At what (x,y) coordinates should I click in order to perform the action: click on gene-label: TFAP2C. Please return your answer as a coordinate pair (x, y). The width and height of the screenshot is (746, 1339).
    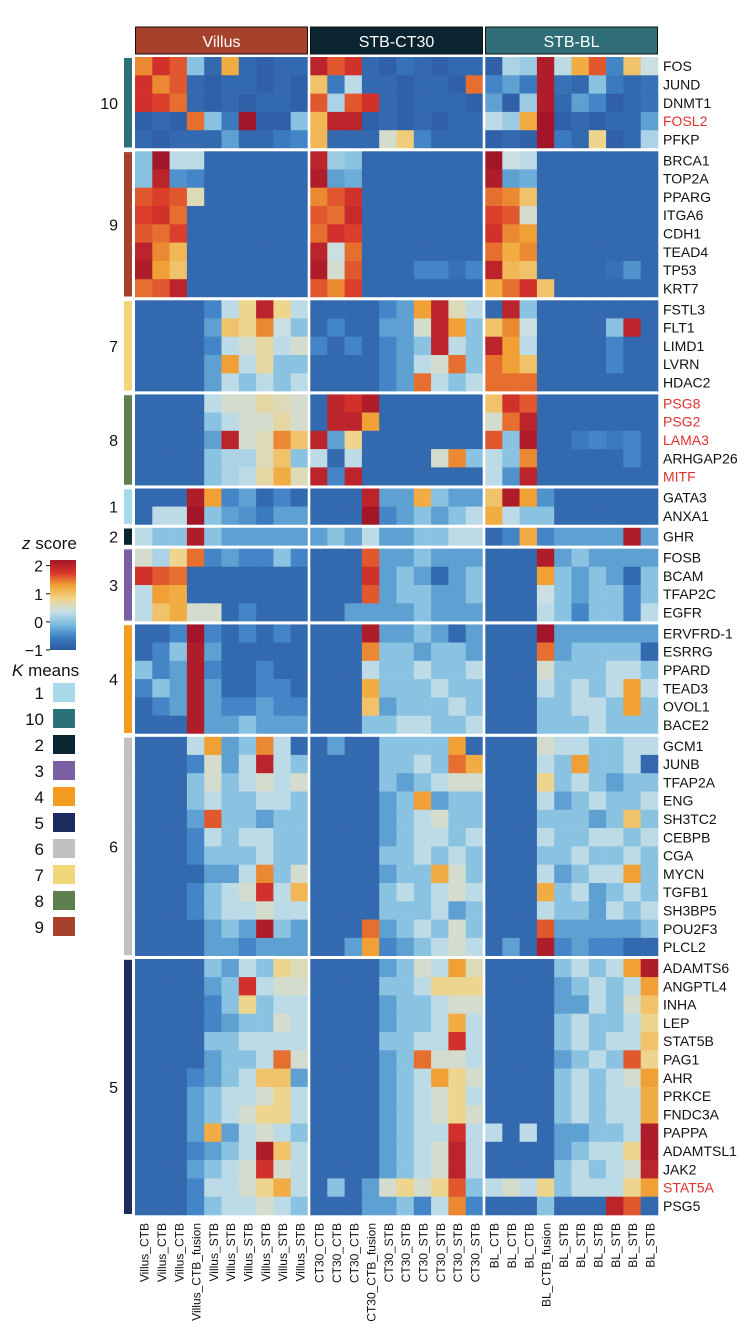
    Looking at the image, I should click on (689, 594).